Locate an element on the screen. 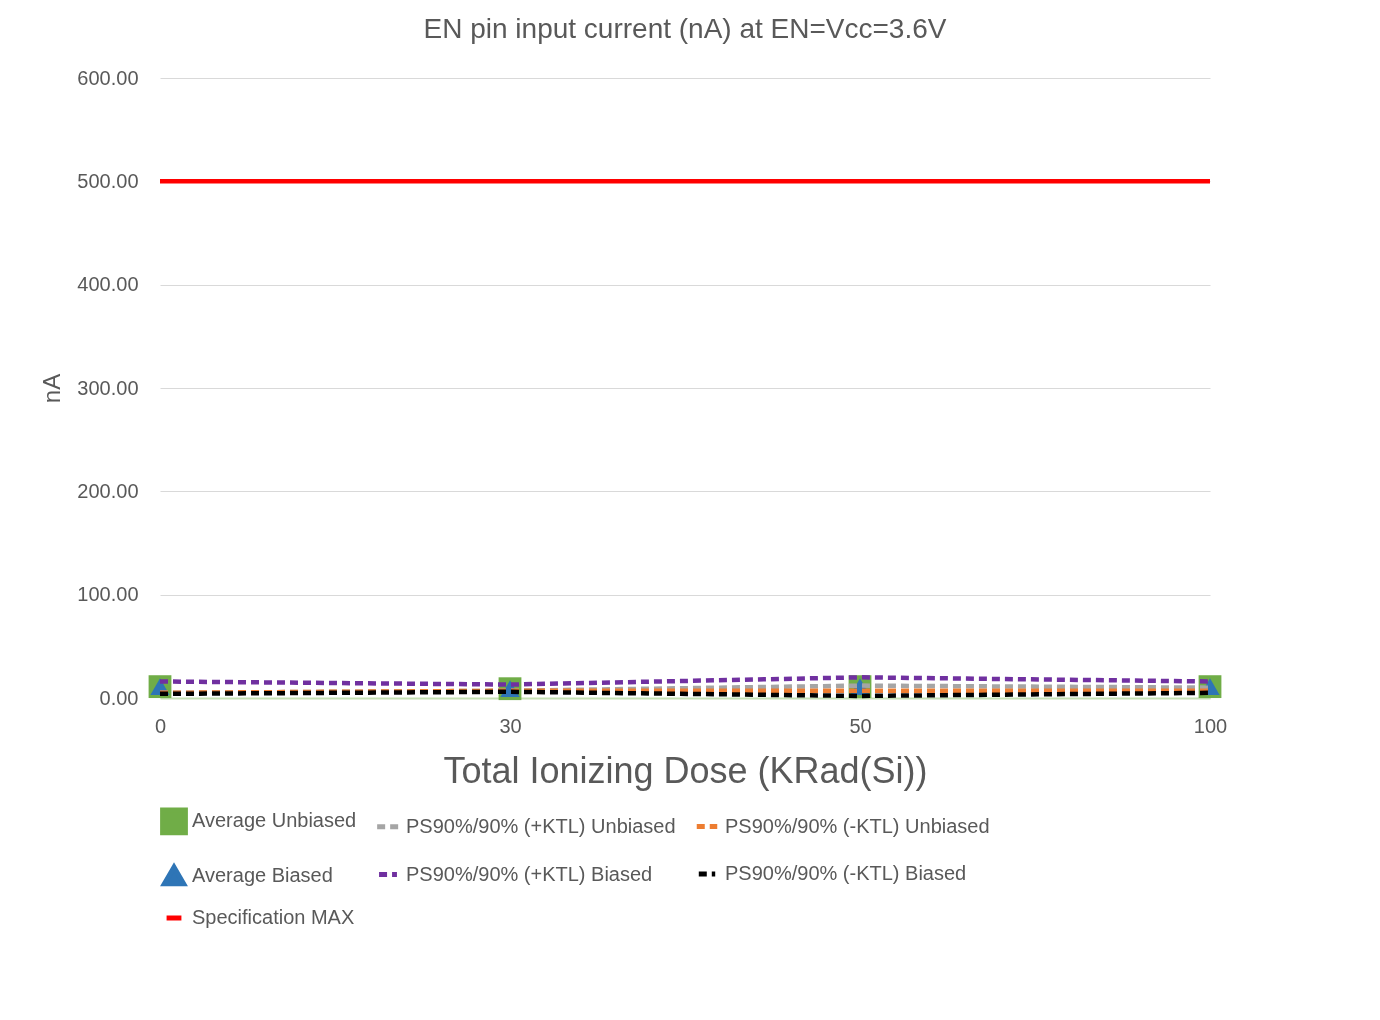 The height and width of the screenshot is (1020, 1380). x-tick-label: 30 is located at coordinates (510, 725).